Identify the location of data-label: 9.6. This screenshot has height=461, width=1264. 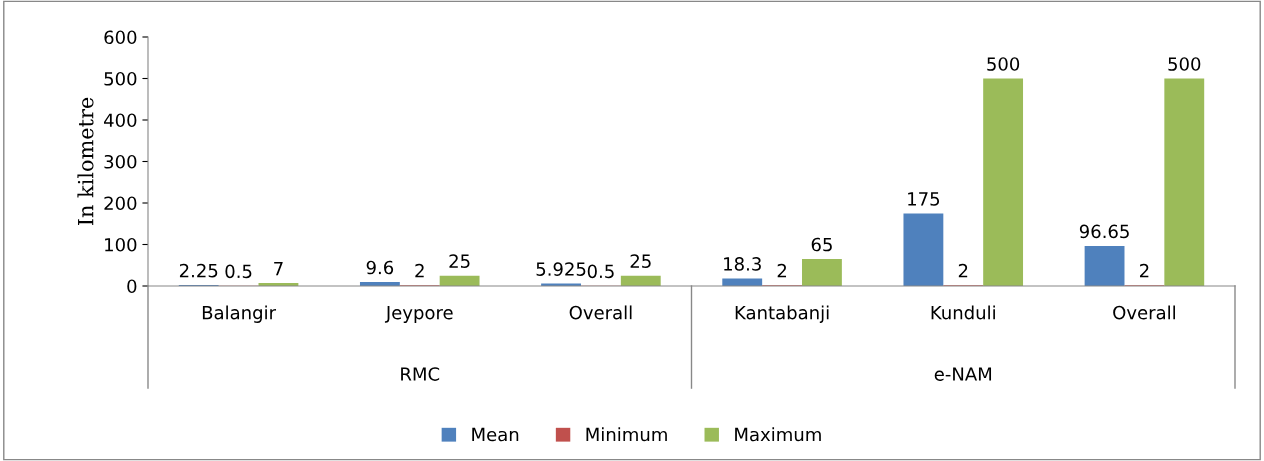
(380, 267).